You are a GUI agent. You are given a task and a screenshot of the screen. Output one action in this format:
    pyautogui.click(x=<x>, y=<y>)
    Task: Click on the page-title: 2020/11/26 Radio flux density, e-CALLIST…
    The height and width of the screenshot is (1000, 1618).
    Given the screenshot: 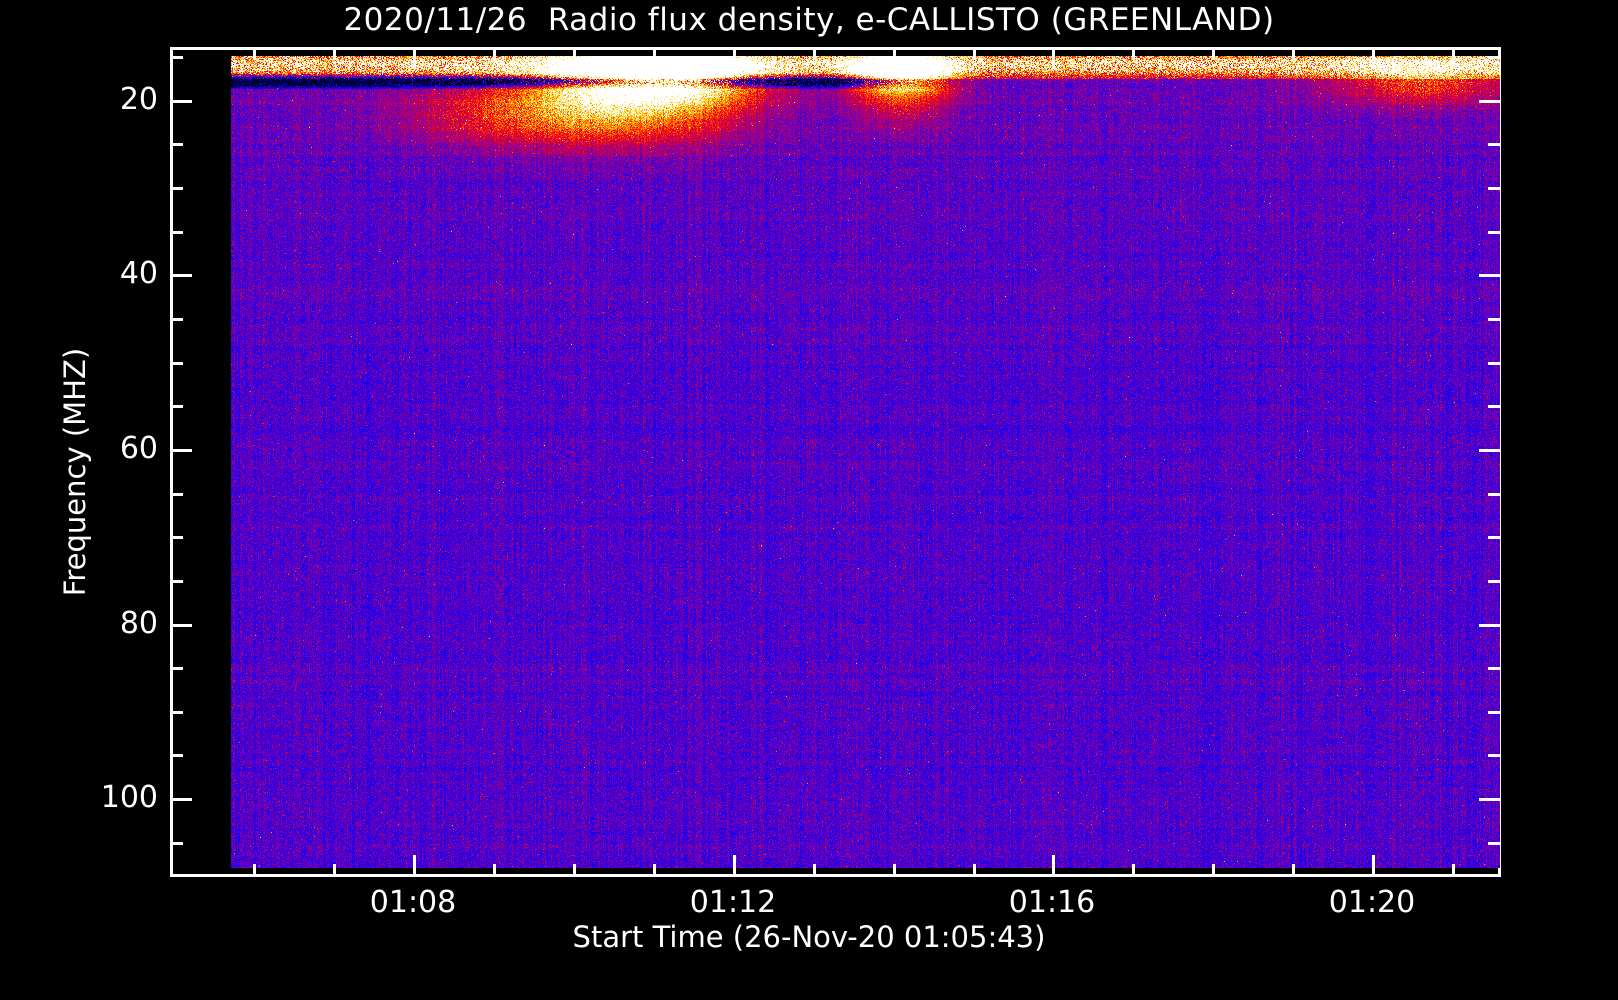 What is the action you would take?
    pyautogui.click(x=809, y=20)
    